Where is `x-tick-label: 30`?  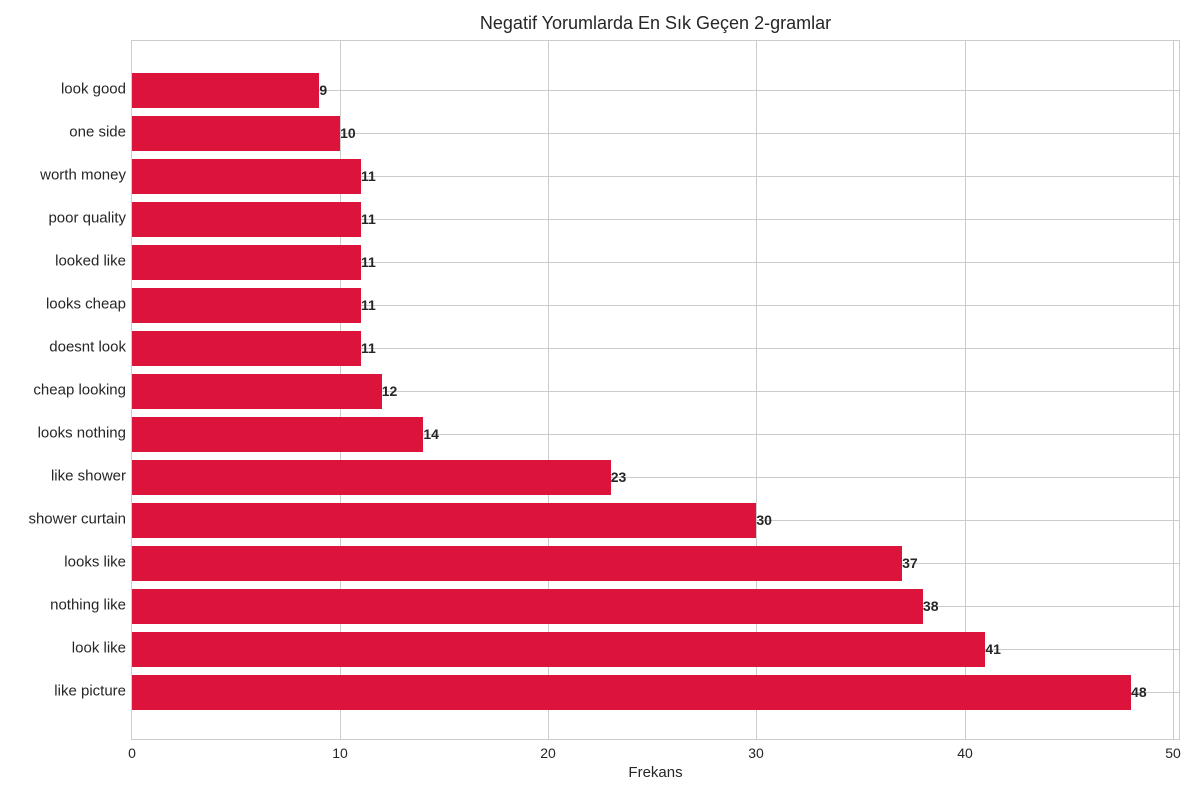 x-tick-label: 30 is located at coordinates (756, 753).